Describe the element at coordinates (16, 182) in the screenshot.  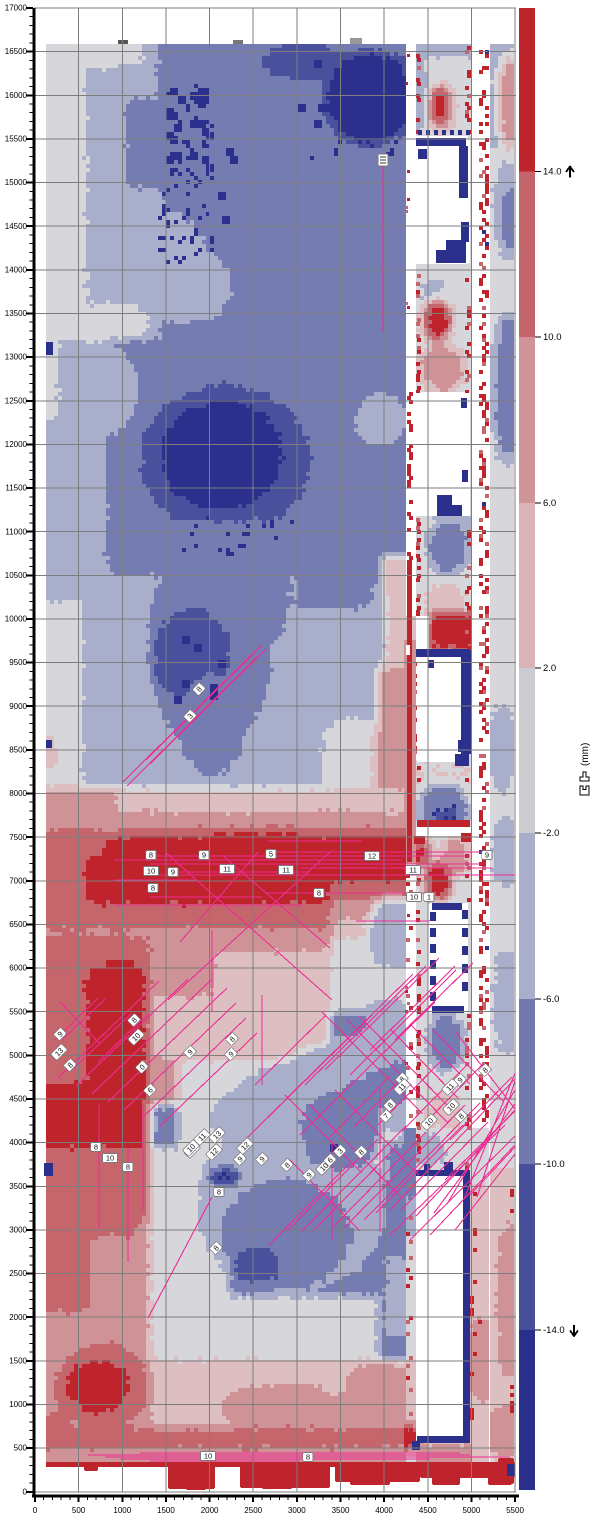
I see `svg-text: 15000` at that location.